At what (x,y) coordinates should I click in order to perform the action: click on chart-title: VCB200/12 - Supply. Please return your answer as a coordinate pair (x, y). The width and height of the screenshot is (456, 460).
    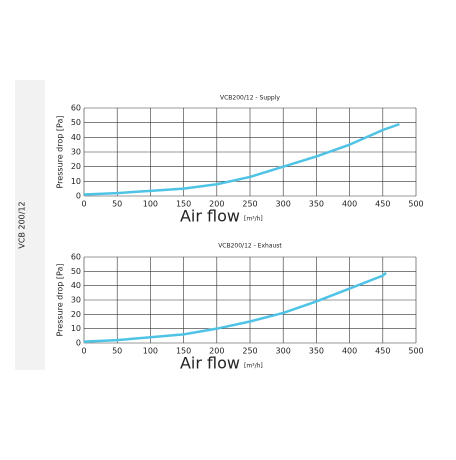
    Looking at the image, I should click on (250, 98).